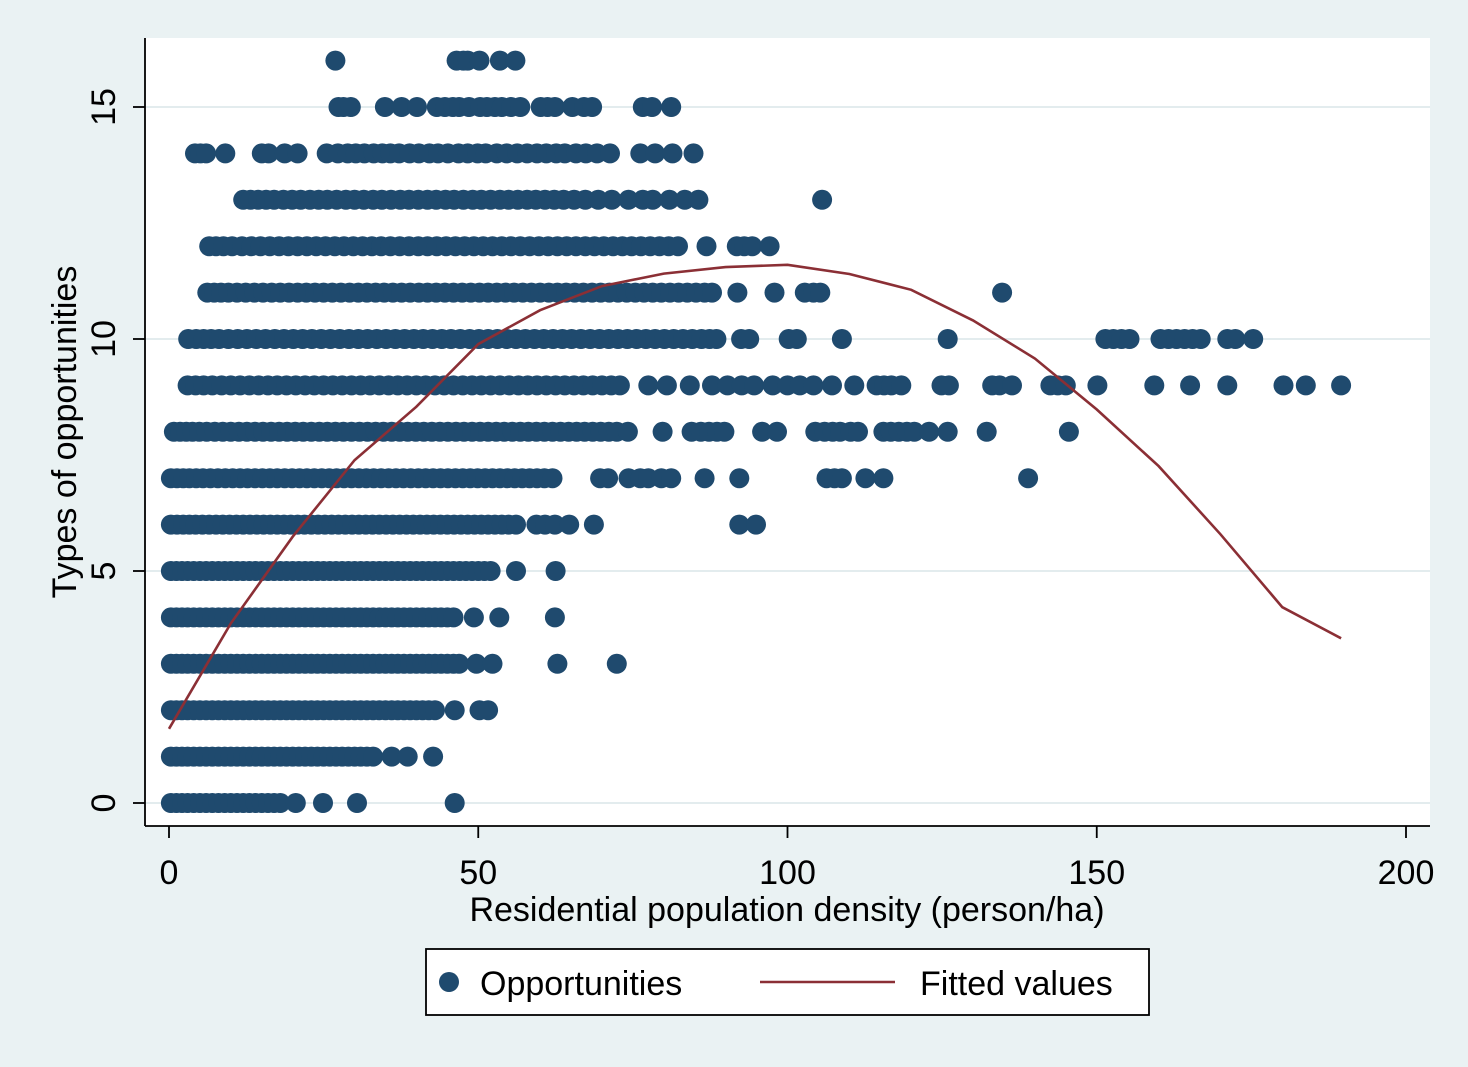 This screenshot has height=1067, width=1468. Describe the element at coordinates (104, 339) in the screenshot. I see `y-tick-label: 10` at that location.